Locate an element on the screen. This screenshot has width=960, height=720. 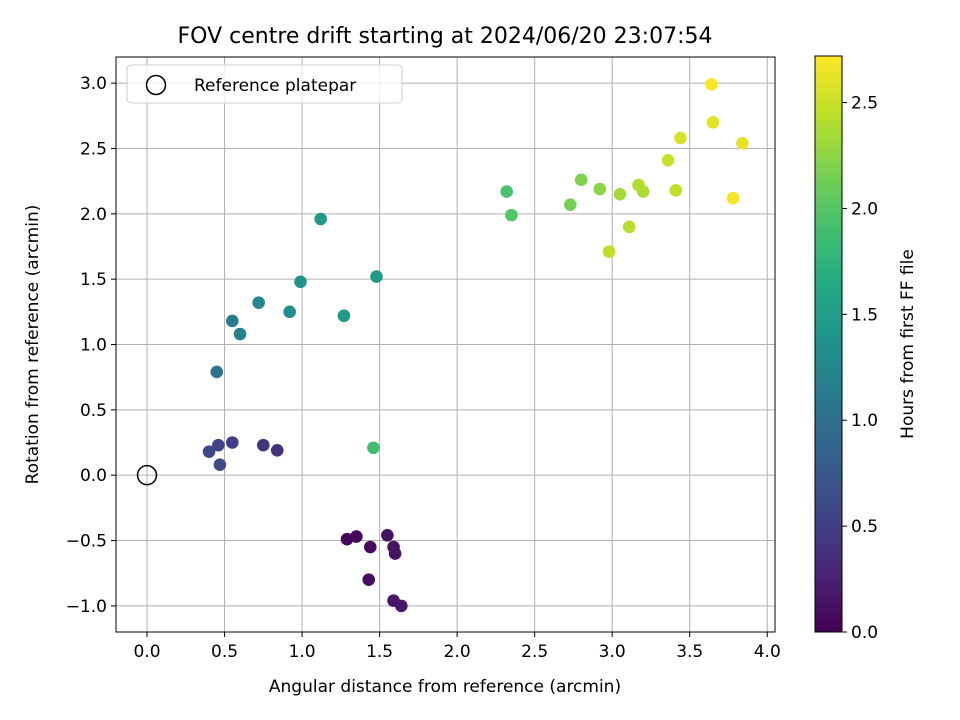
x-tick-label: 2.5 is located at coordinates (534, 652).